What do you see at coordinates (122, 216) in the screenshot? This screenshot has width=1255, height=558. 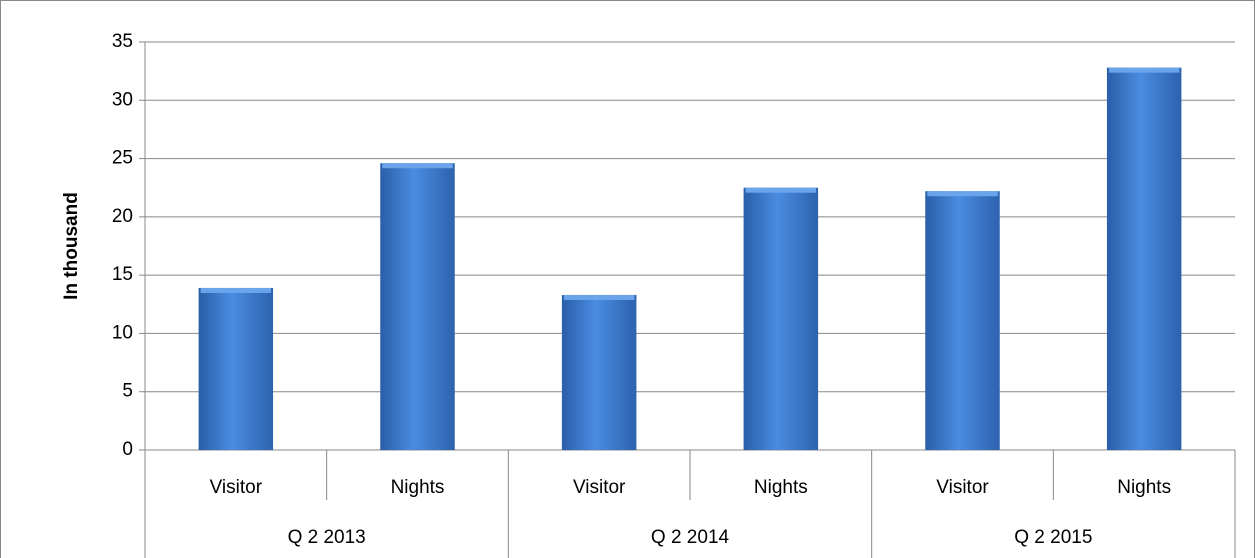 I see `y-tick-label: 20` at bounding box center [122, 216].